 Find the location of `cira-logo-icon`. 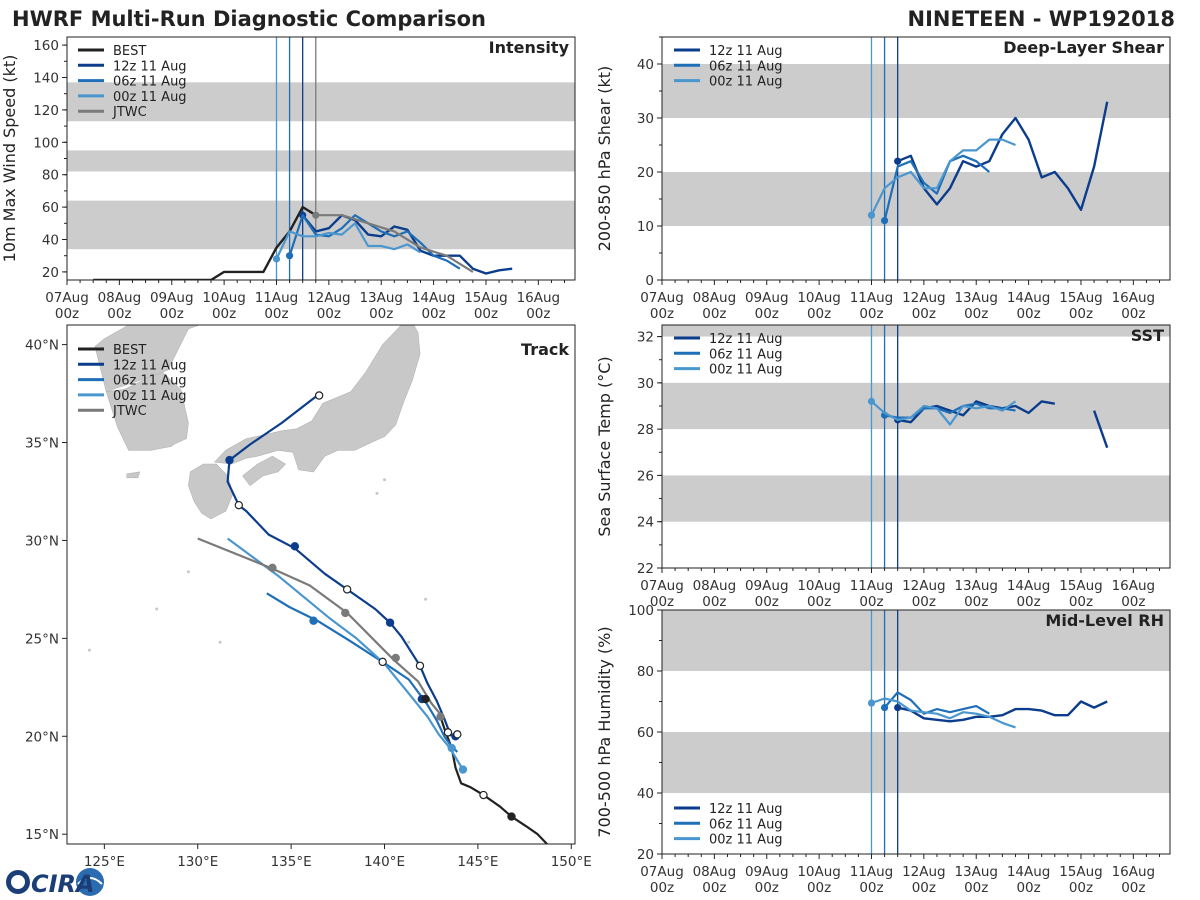

cira-logo-icon is located at coordinates (55, 882).